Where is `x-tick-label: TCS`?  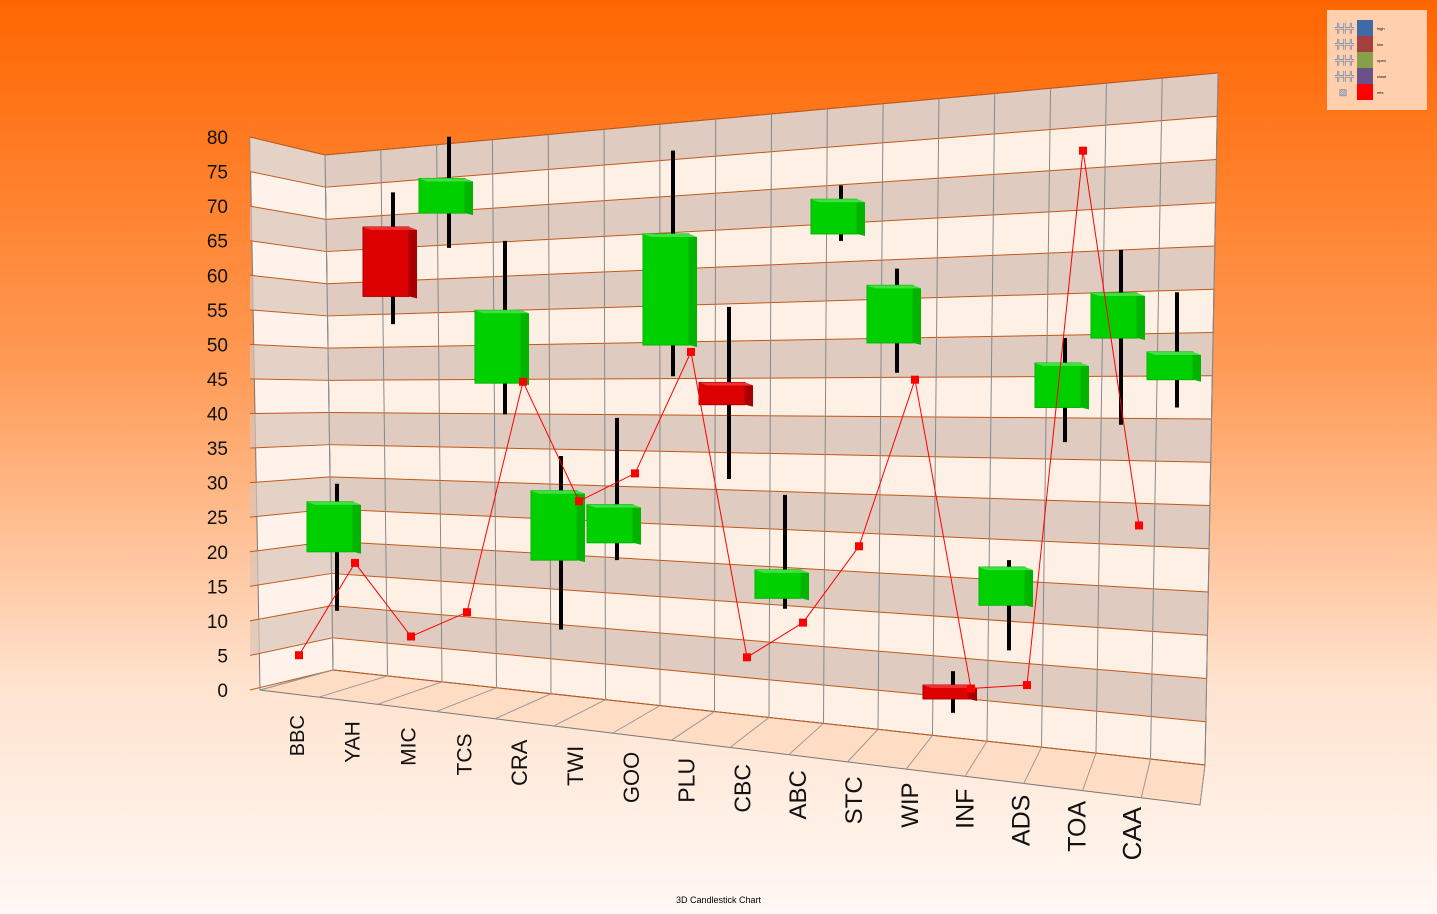 x-tick-label: TCS is located at coordinates (464, 754).